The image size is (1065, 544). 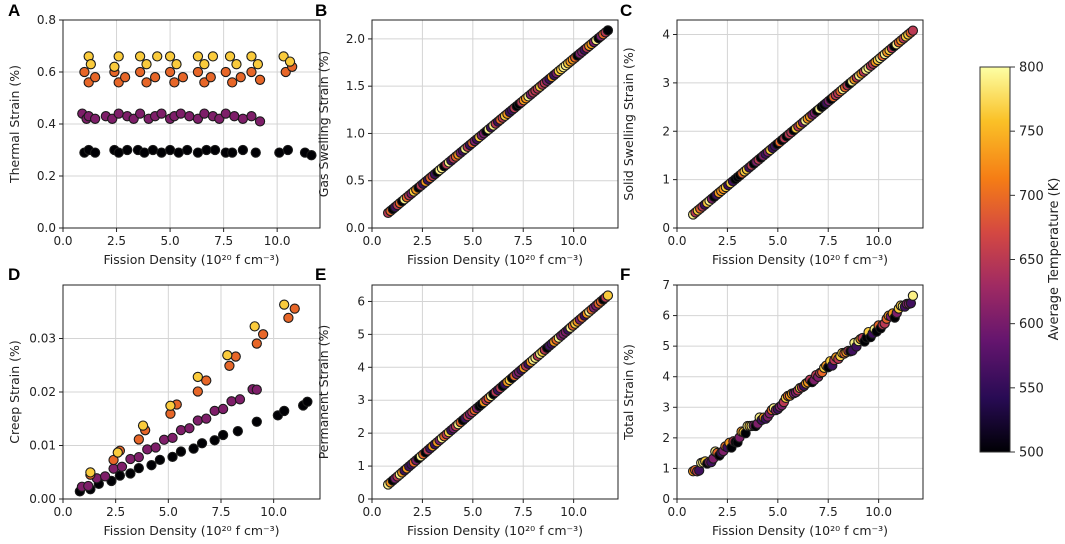 What do you see at coordinates (666, 316) in the screenshot?
I see `y-tick-label: 6` at bounding box center [666, 316].